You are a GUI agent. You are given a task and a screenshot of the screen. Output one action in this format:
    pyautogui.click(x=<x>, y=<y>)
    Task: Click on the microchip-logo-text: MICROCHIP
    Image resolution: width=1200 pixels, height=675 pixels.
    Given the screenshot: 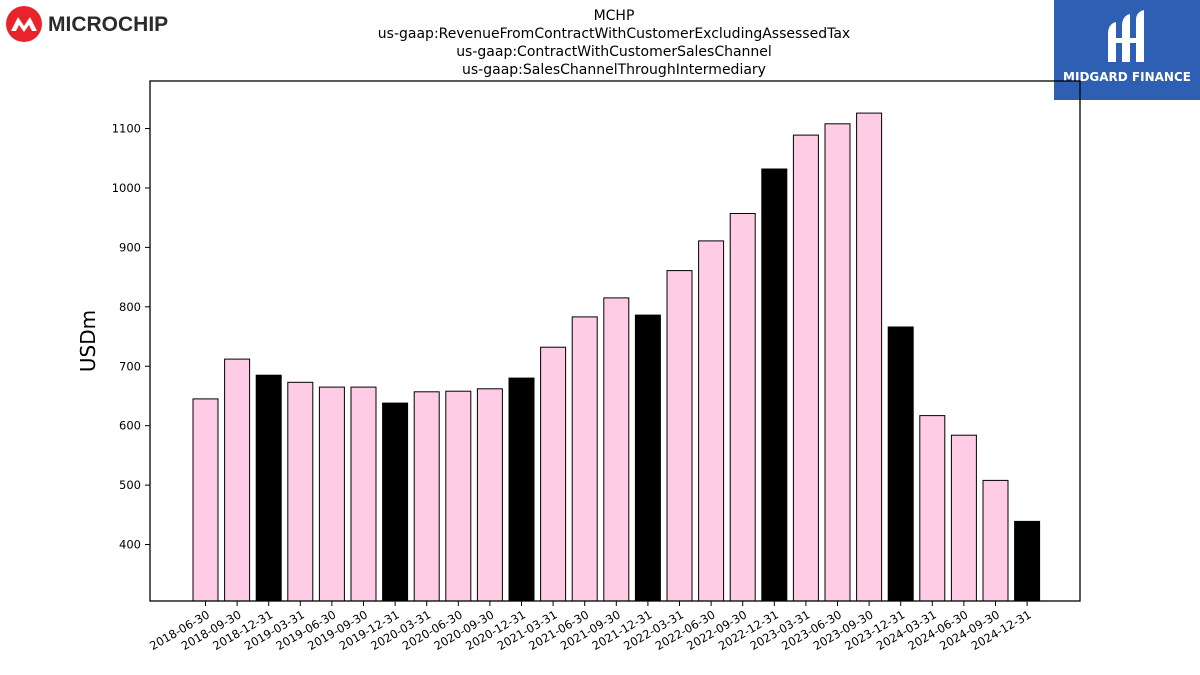 What is the action you would take?
    pyautogui.click(x=108, y=24)
    